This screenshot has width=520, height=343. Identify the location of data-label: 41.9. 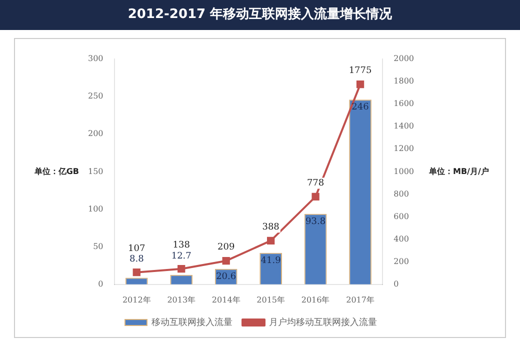
(271, 261).